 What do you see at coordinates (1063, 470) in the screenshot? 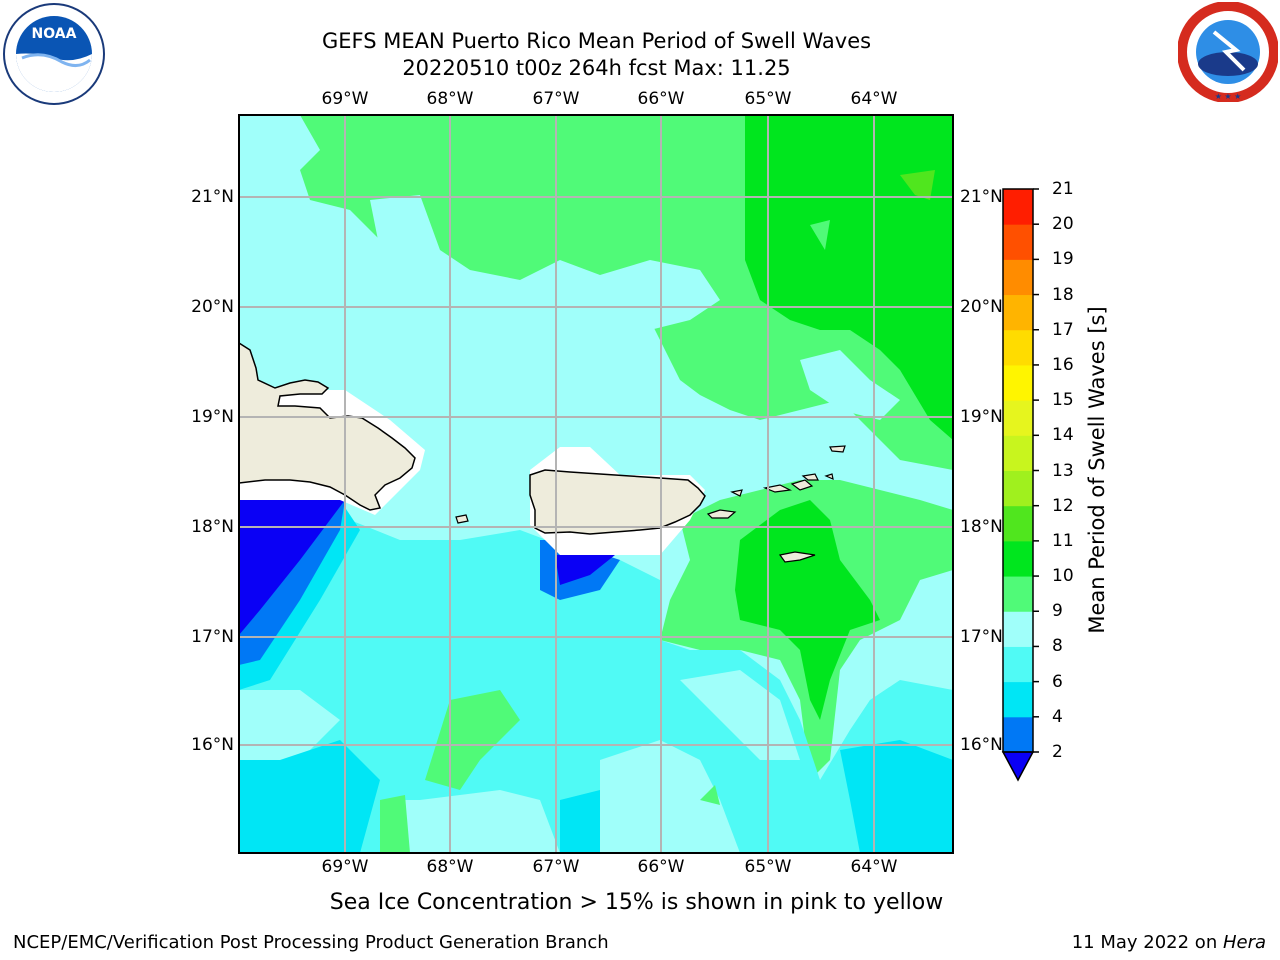
I see `colorbar-tick-label: 13` at bounding box center [1063, 470].